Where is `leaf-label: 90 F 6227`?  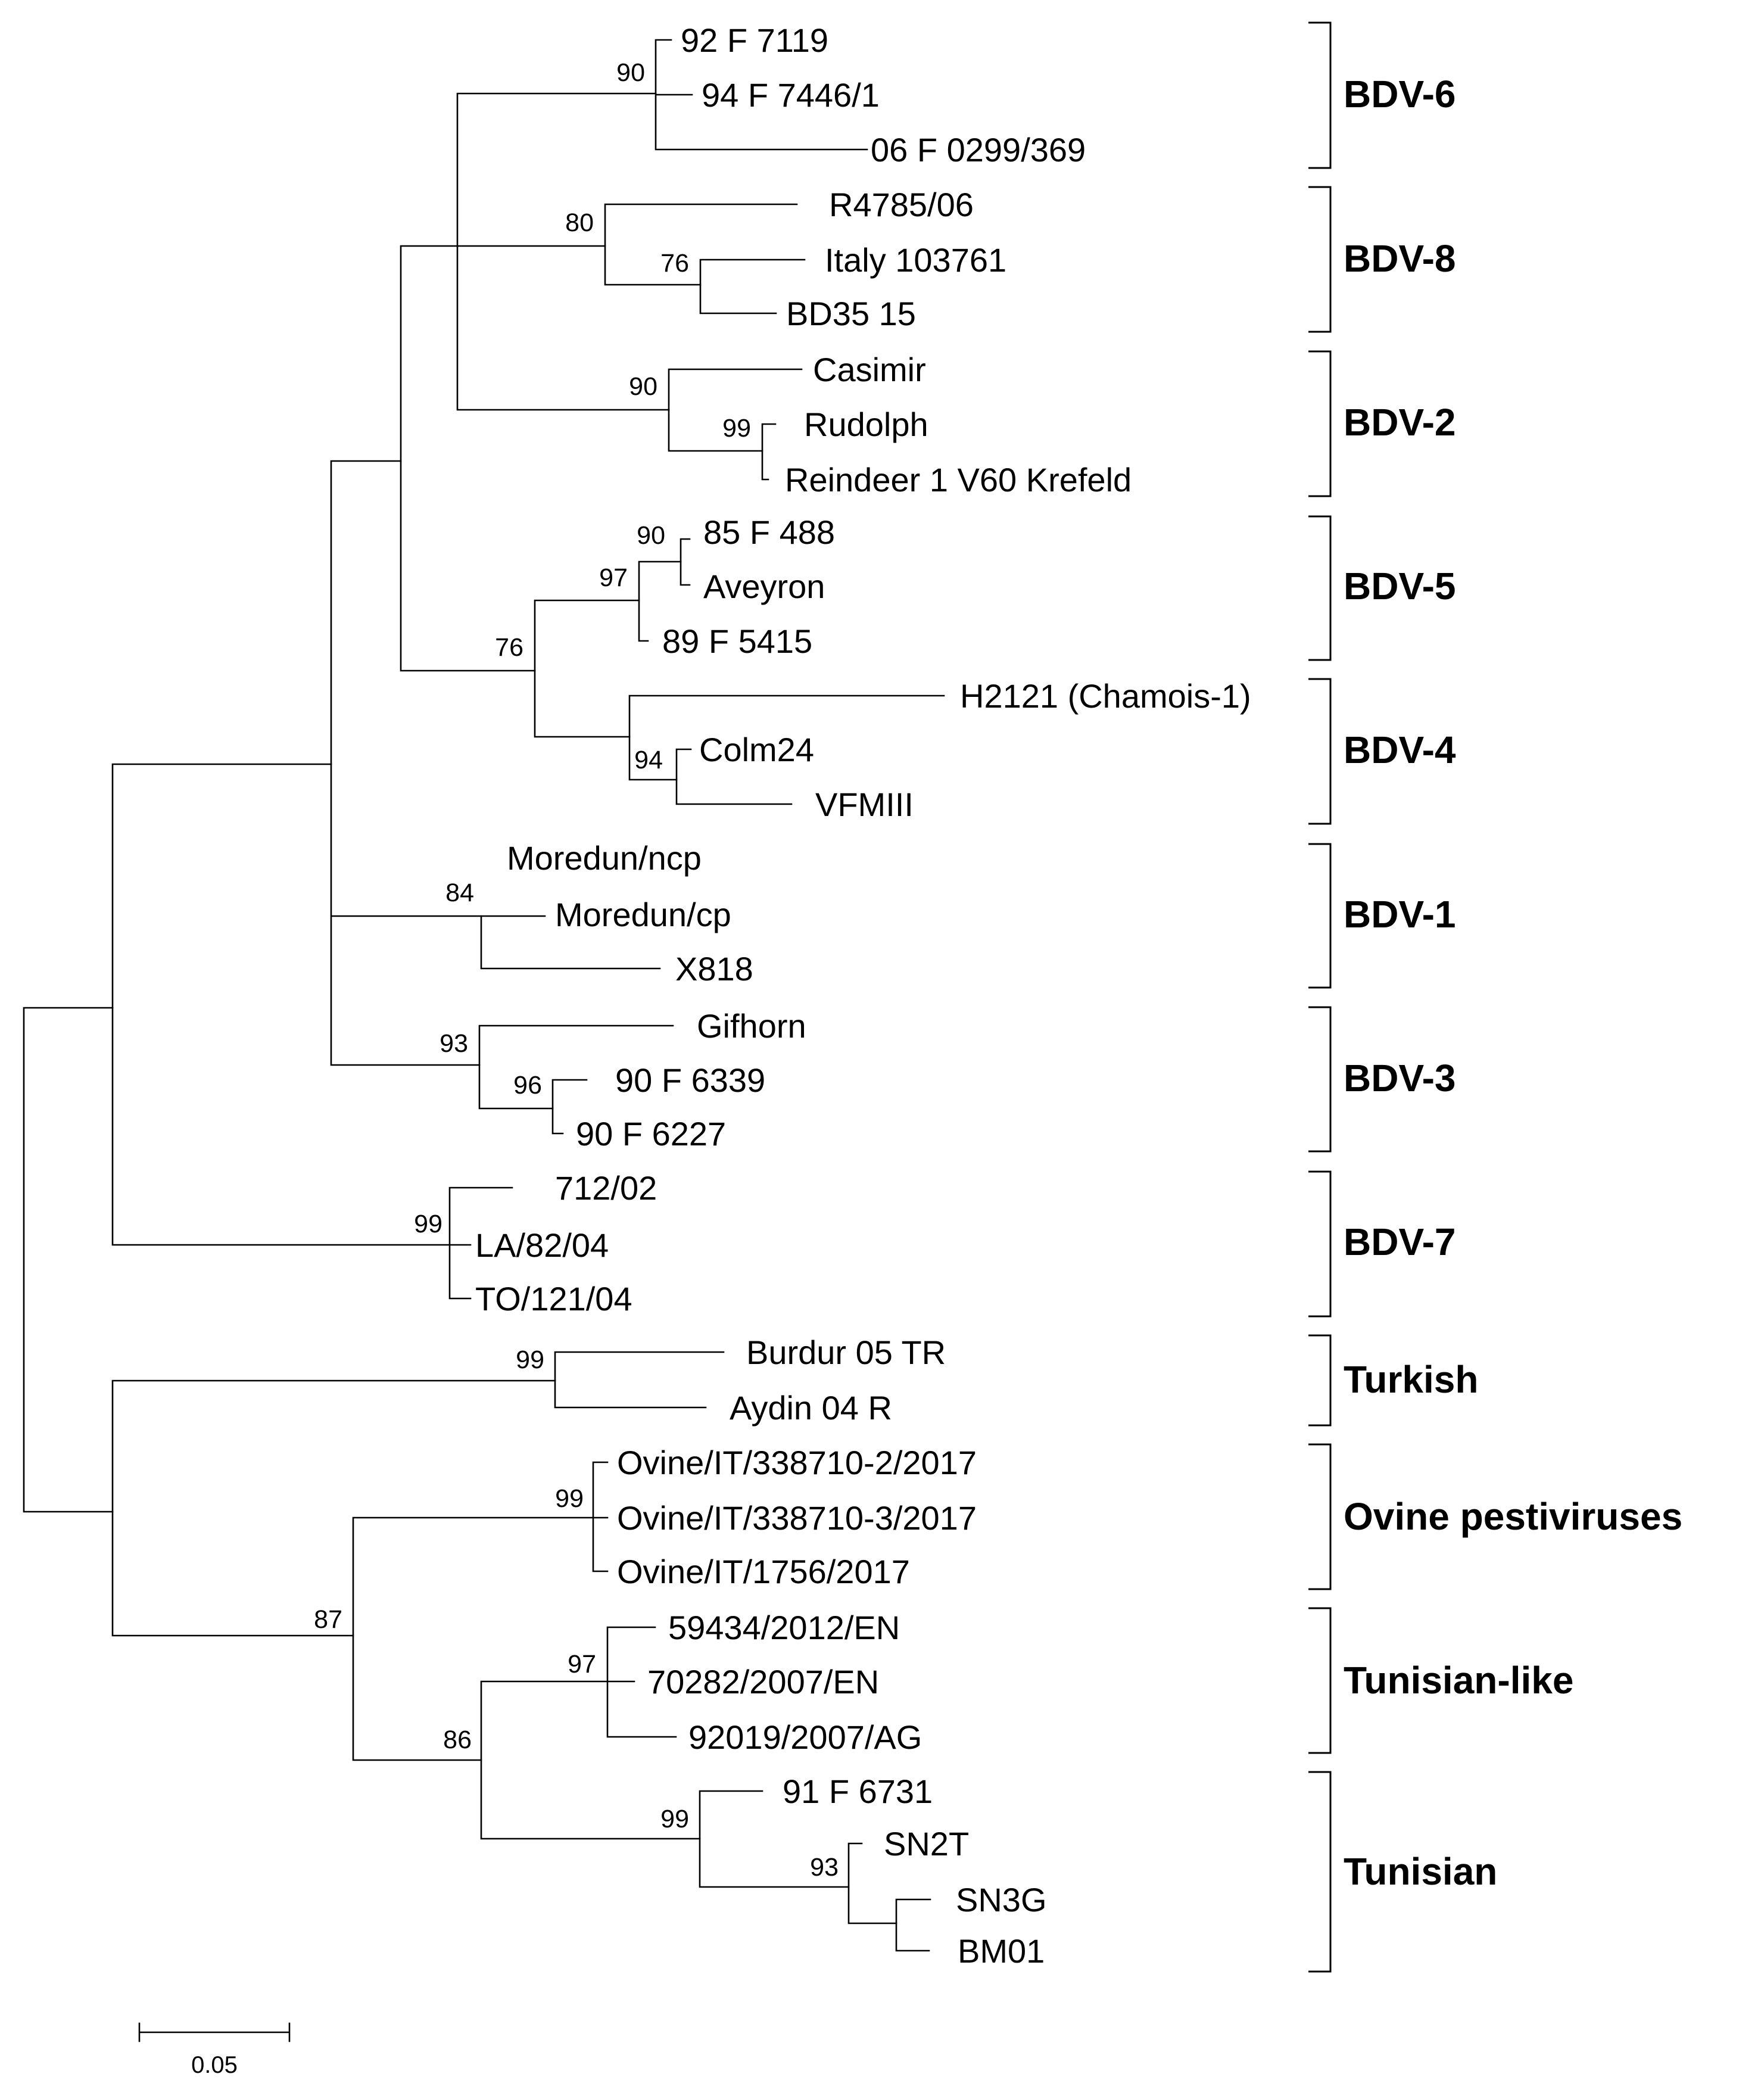
leaf-label: 90 F 6227 is located at coordinates (651, 1134).